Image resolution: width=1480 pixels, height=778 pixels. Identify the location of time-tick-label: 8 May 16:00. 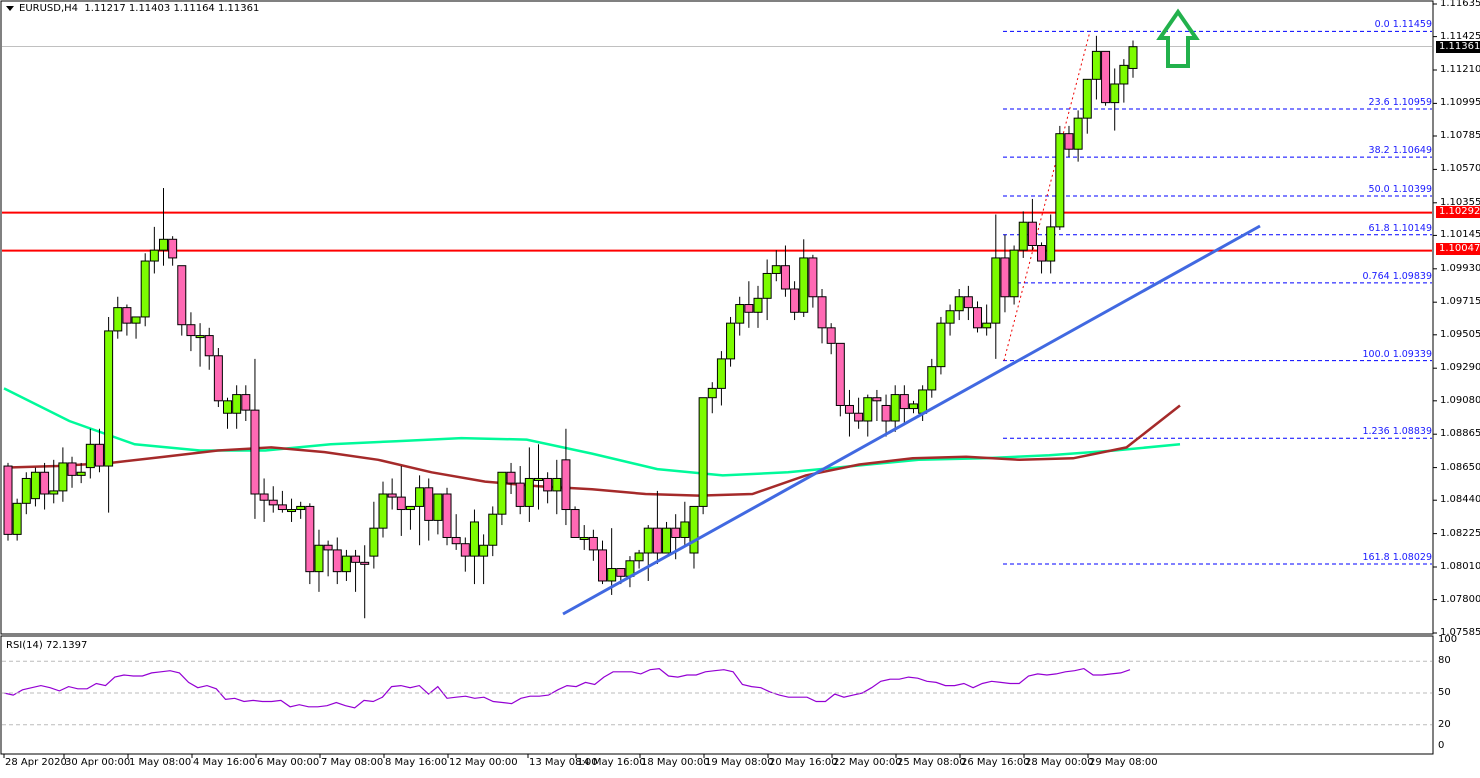
(416, 762).